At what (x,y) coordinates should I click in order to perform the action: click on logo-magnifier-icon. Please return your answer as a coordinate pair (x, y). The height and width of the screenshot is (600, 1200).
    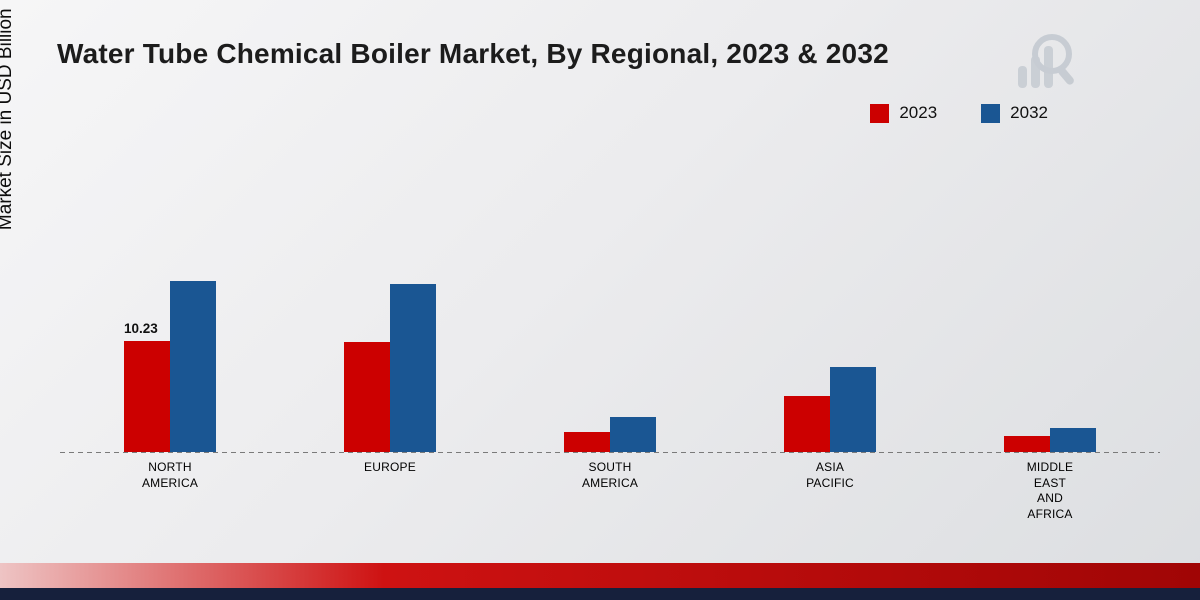
    Looking at the image, I should click on (1053, 59).